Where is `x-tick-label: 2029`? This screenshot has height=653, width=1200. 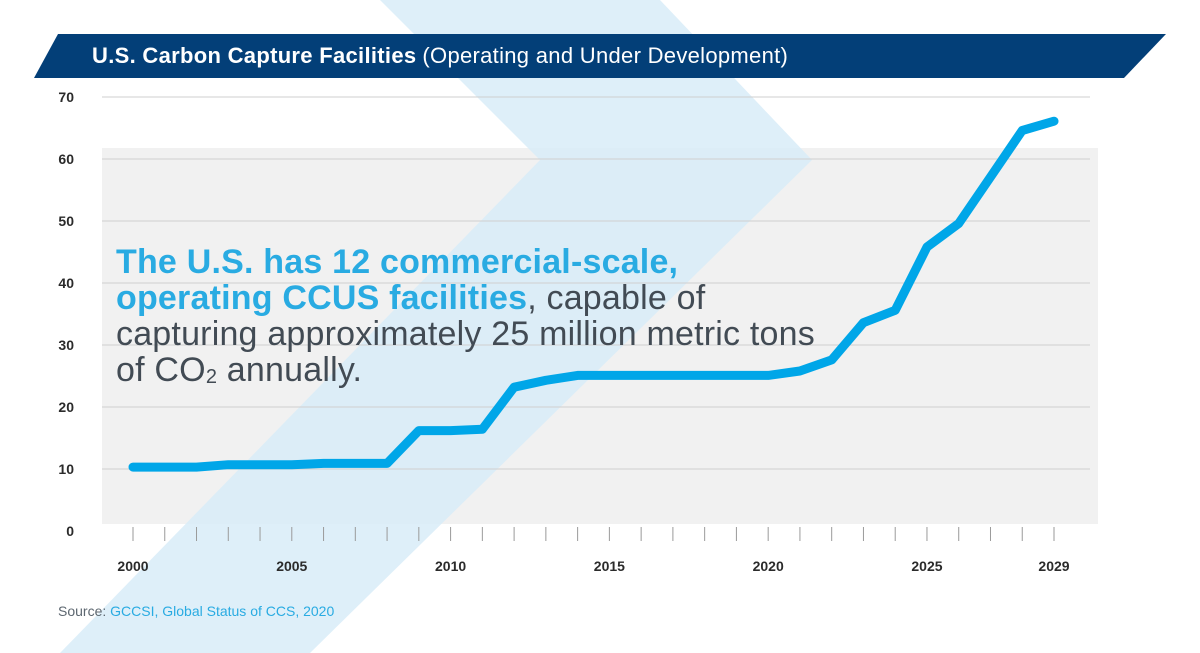
x-tick-label: 2029 is located at coordinates (1053, 566).